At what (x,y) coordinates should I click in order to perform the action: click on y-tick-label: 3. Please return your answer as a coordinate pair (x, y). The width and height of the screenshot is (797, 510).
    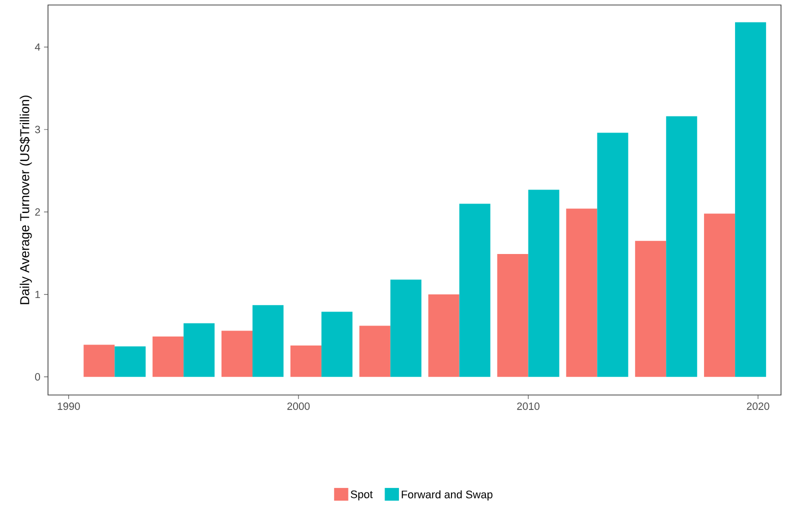
    Looking at the image, I should click on (37, 130).